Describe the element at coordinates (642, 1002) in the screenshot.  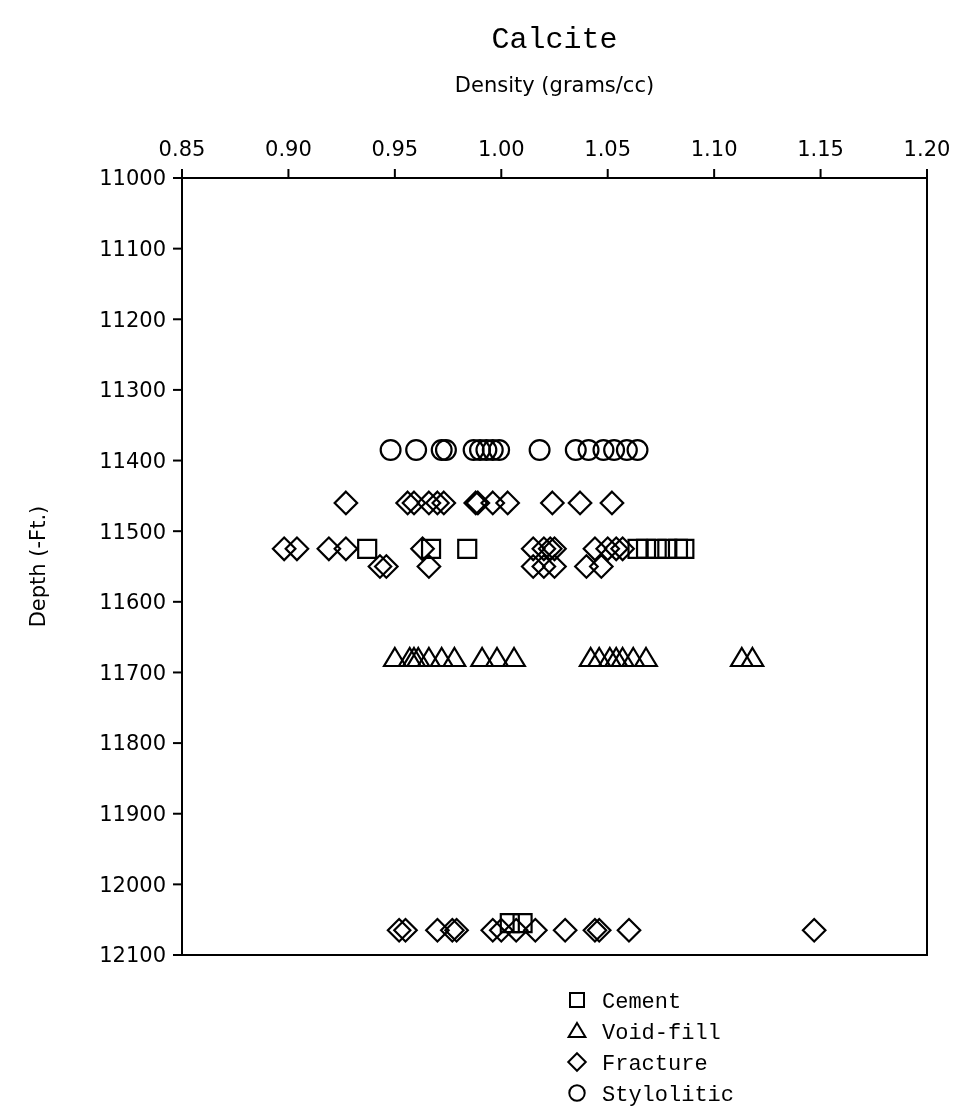
I see `legend-label: Cement` at that location.